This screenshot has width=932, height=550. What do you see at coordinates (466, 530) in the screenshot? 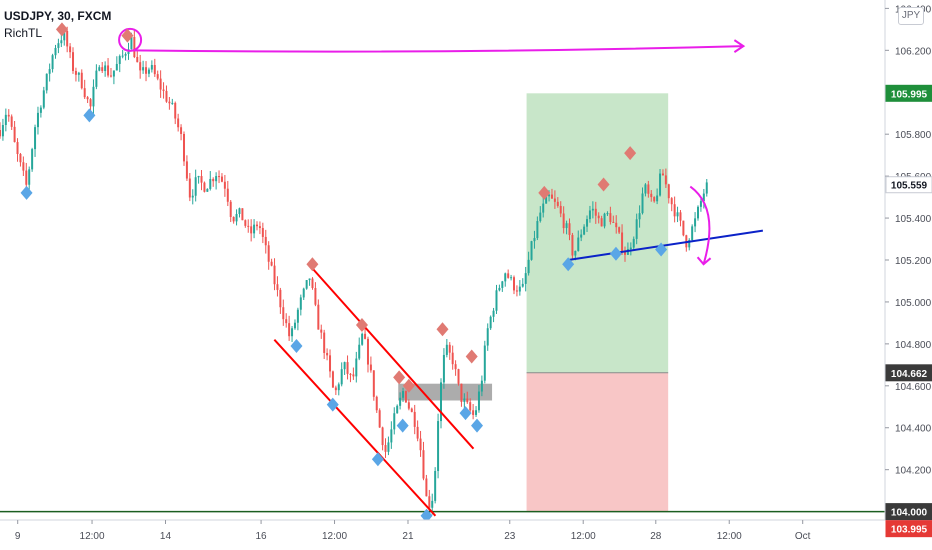
I see `time-axis: 9 12:00 14 16 12:00 21 23 12:00 28 12:00 Oct` at bounding box center [466, 530].